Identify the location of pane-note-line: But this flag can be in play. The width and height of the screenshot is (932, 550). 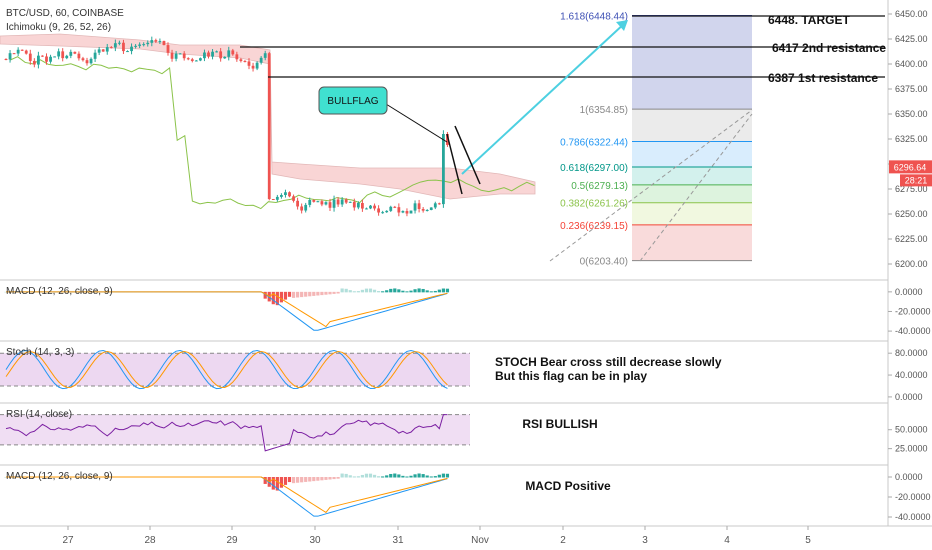
(571, 376).